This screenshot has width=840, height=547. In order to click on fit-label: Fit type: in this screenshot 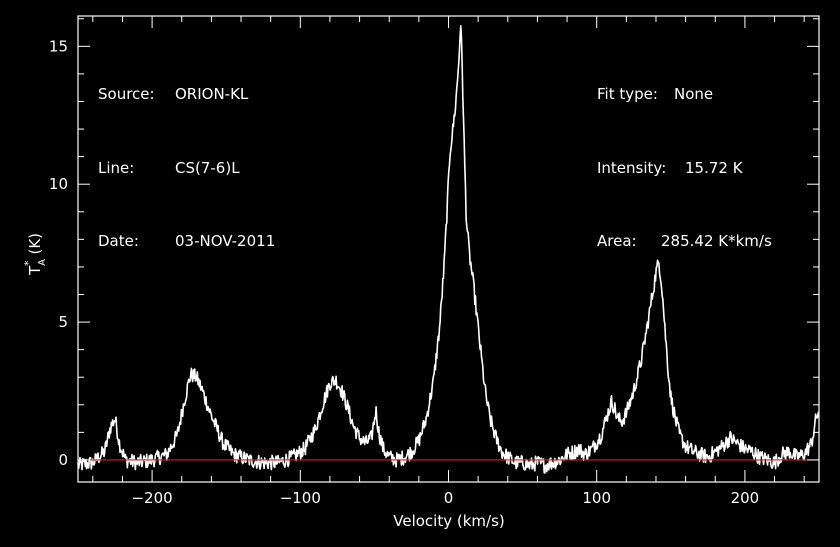, I will do `click(627, 94)`.